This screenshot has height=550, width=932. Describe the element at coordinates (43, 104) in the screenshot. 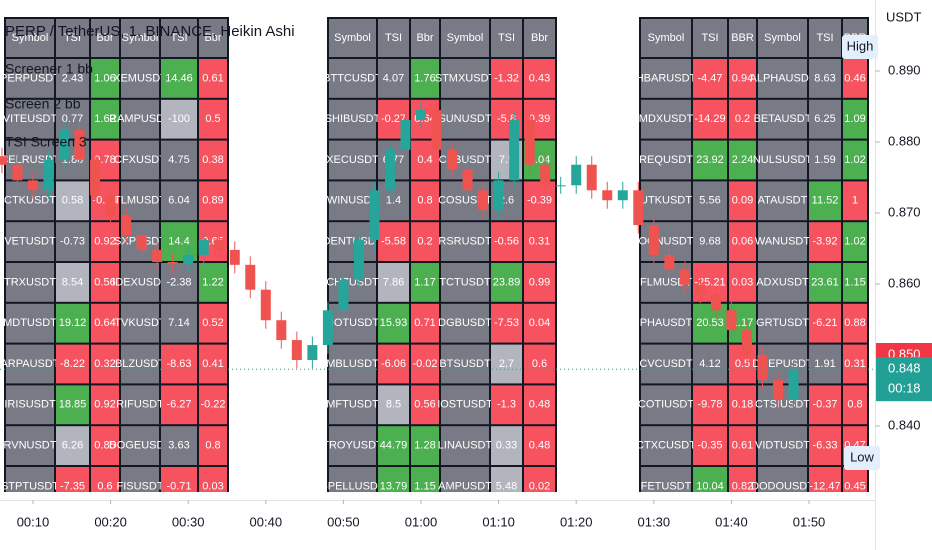

I see `indicator-label: Screen 2 bb` at that location.